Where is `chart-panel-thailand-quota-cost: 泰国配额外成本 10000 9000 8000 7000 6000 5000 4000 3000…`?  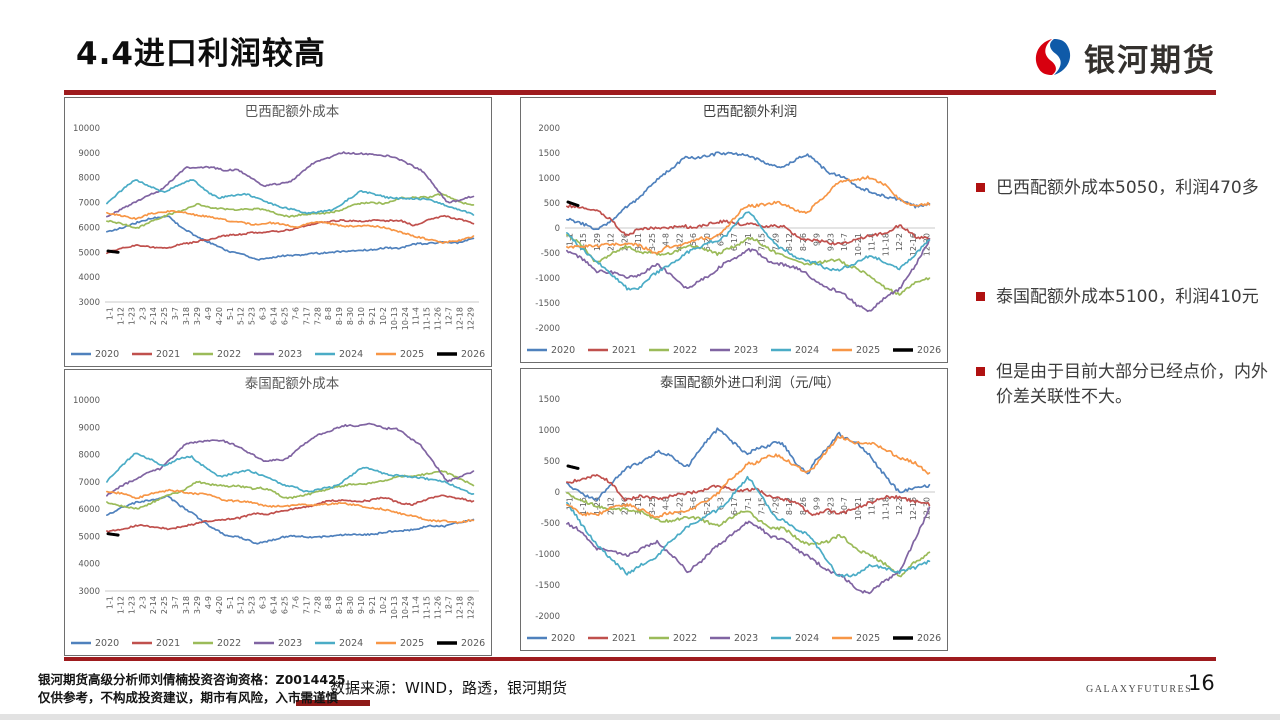
chart-panel-thailand-quota-cost: 泰国配额外成本 10000 9000 8000 7000 6000 5000 4000 3000… is located at coordinates (278, 512).